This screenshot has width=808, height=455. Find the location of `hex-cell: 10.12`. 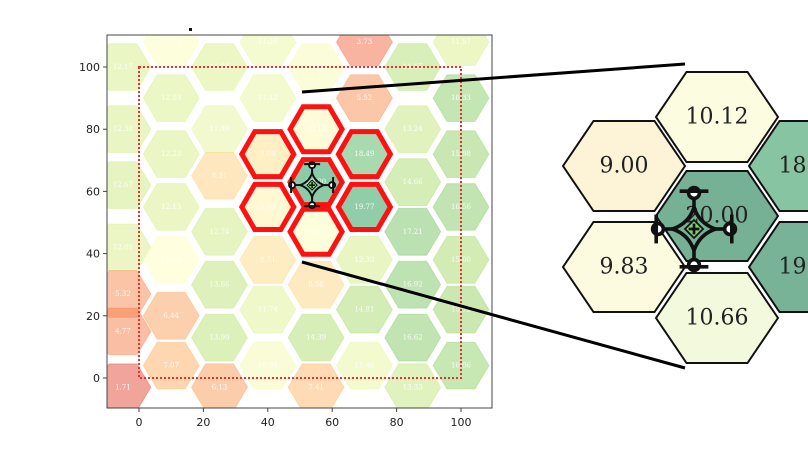

hex-cell: 10.12 is located at coordinates (316, 129).